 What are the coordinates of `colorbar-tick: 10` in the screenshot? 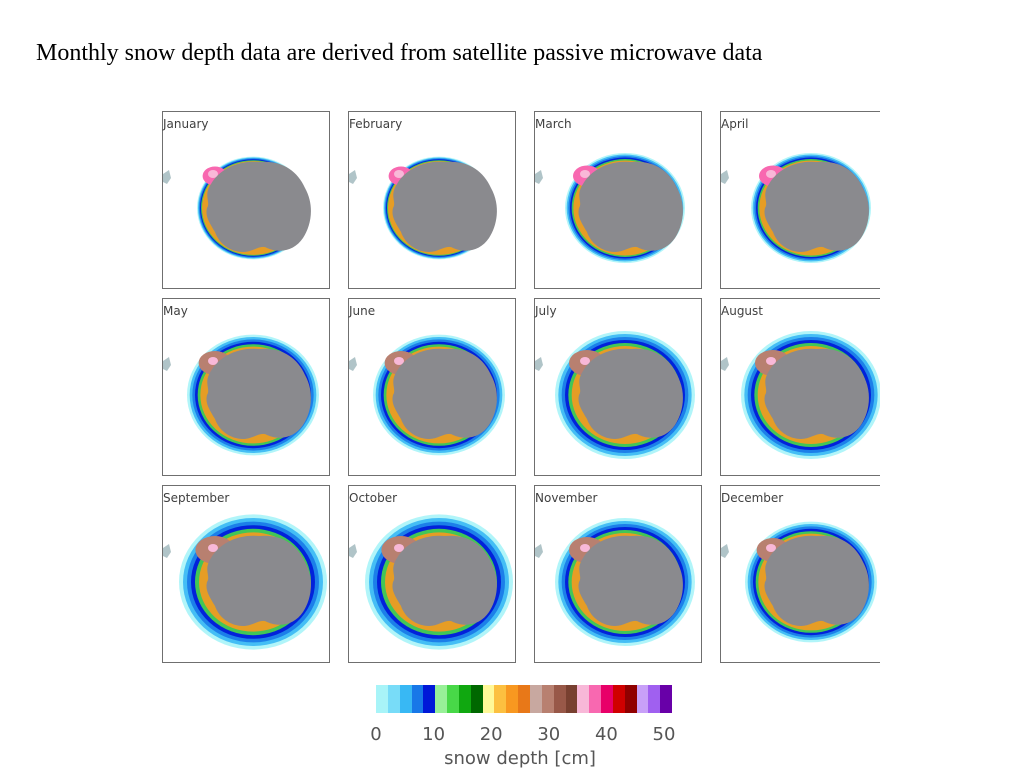 It's located at (434, 734).